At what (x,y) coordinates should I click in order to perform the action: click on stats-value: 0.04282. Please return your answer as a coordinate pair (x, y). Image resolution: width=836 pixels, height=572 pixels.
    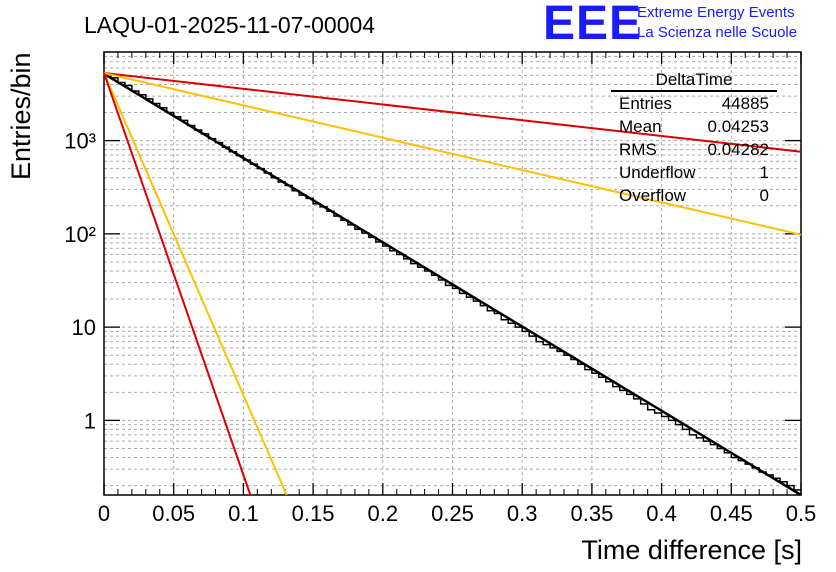
    Looking at the image, I should click on (738, 149).